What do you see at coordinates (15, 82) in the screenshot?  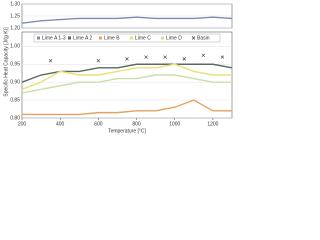 I see `y-tick-label: 0.90` at bounding box center [15, 82].